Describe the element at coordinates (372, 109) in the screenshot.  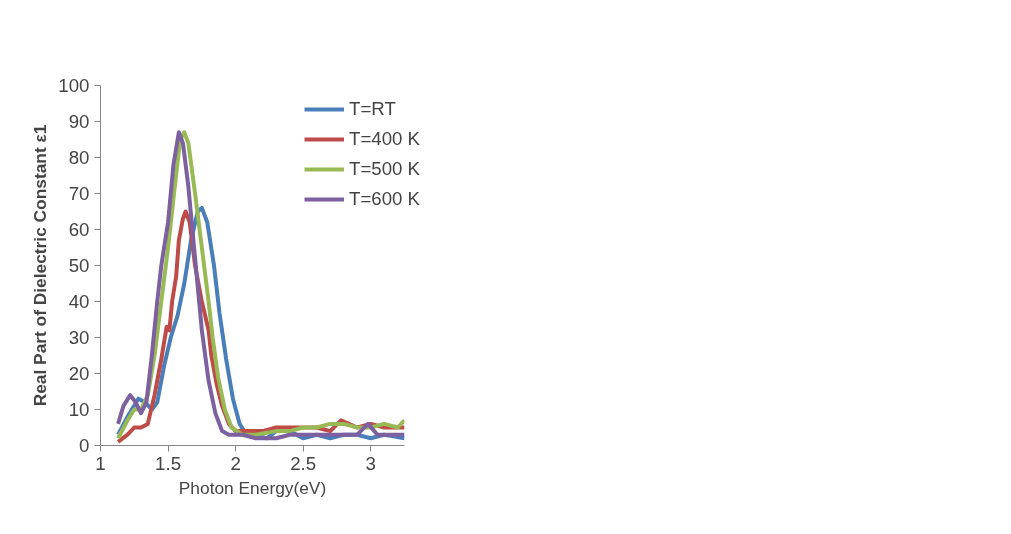
I see `legend-label: T=RT` at that location.